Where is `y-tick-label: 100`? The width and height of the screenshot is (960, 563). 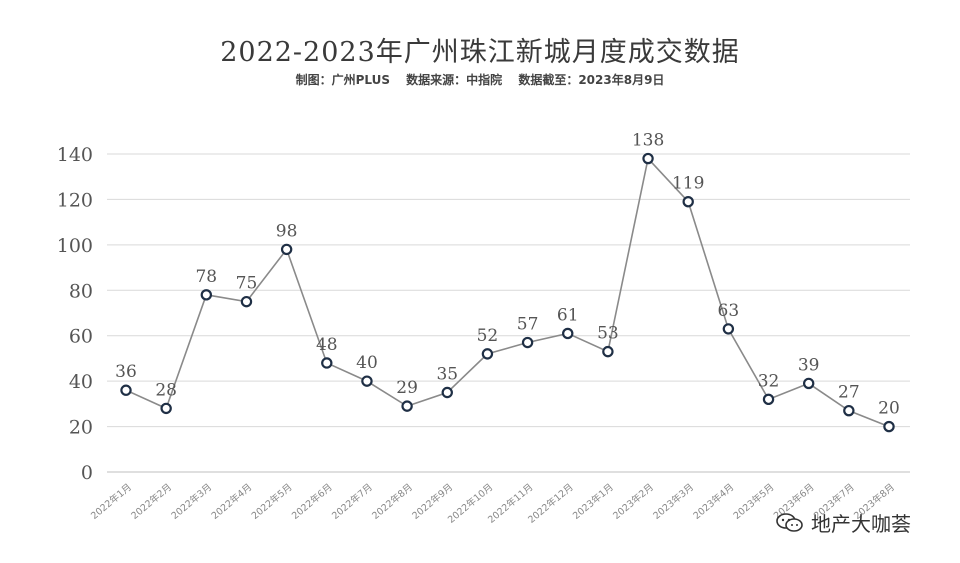 y-tick-label: 100 is located at coordinates (75, 246).